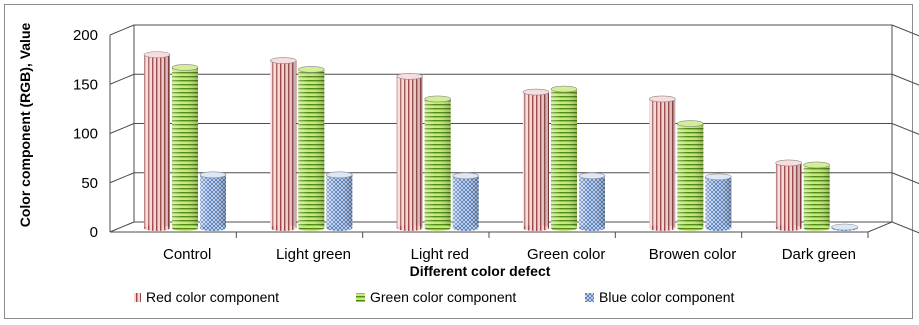 Image resolution: width=919 pixels, height=325 pixels. I want to click on category-label: Control, so click(187, 254).